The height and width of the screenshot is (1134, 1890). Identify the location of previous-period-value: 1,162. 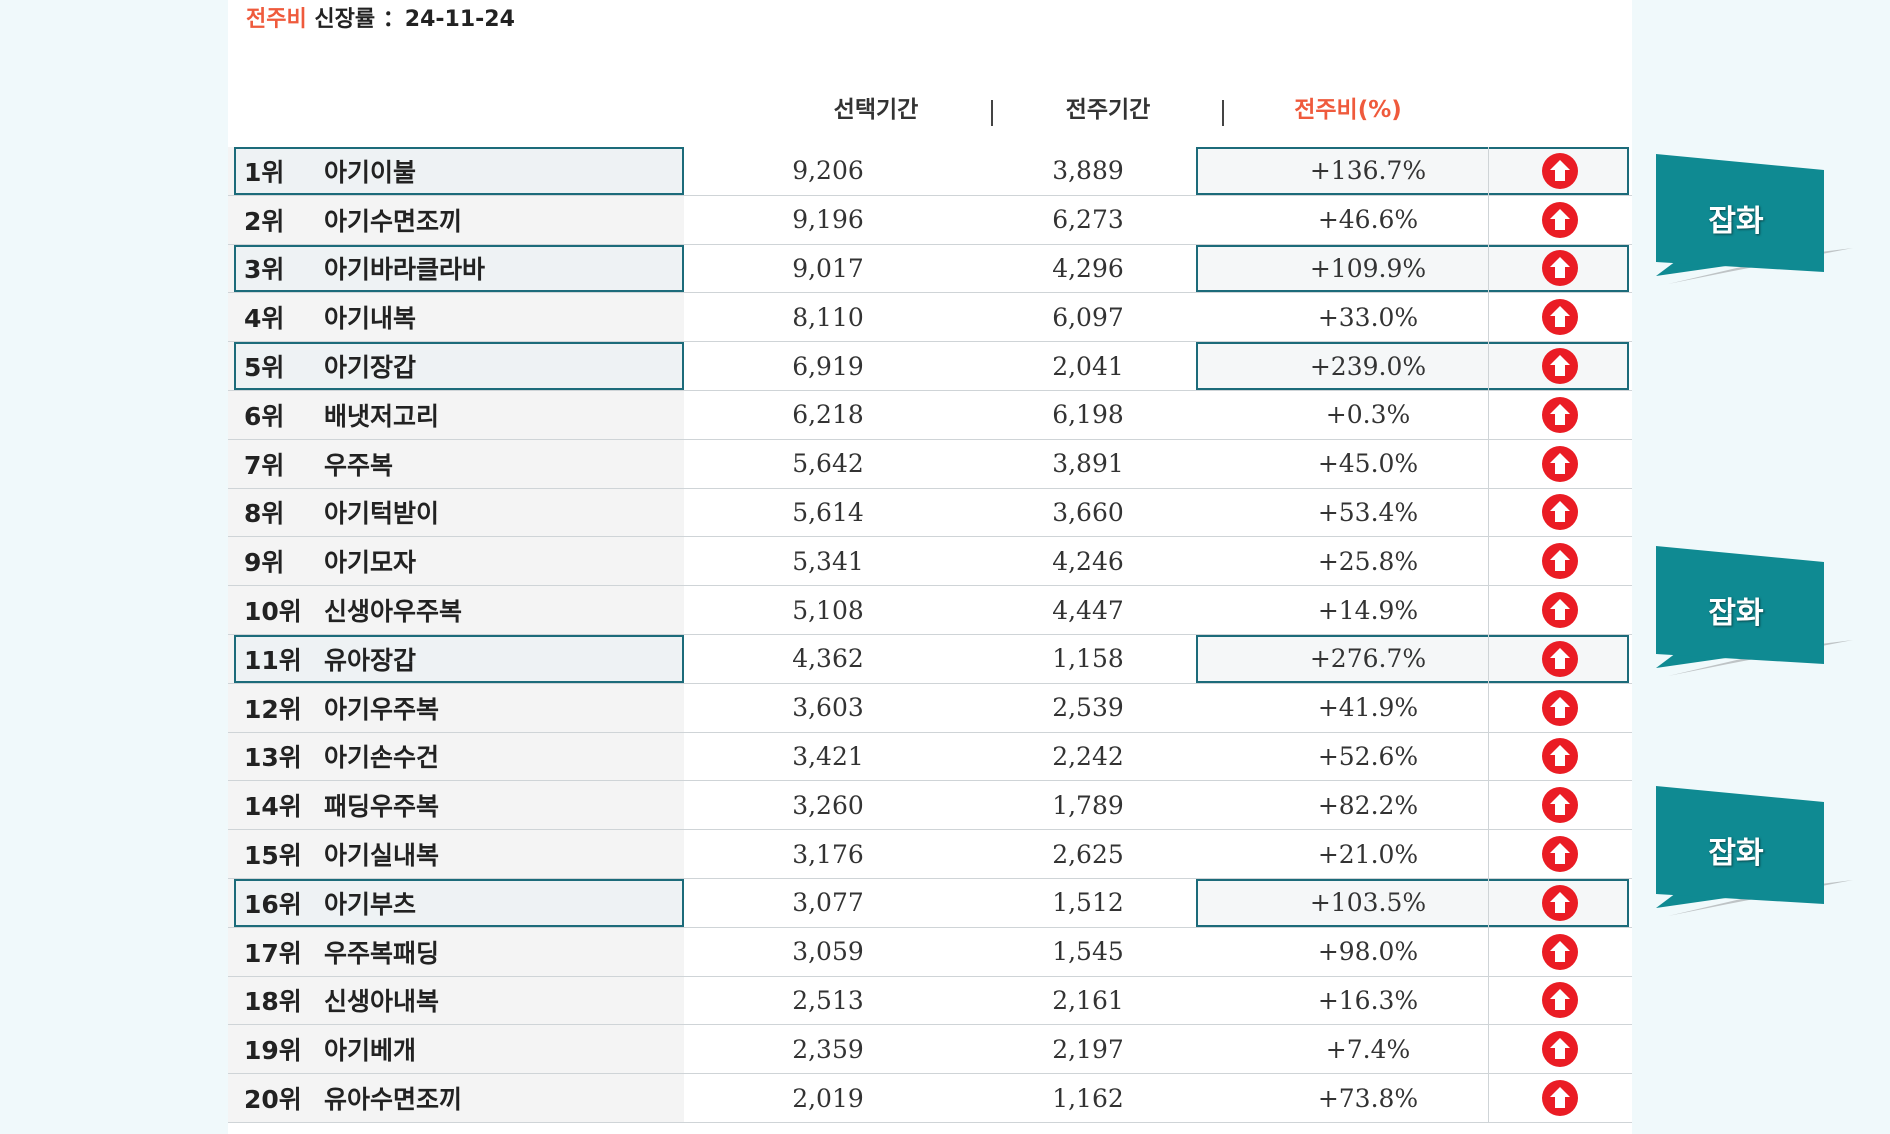
(1088, 1098).